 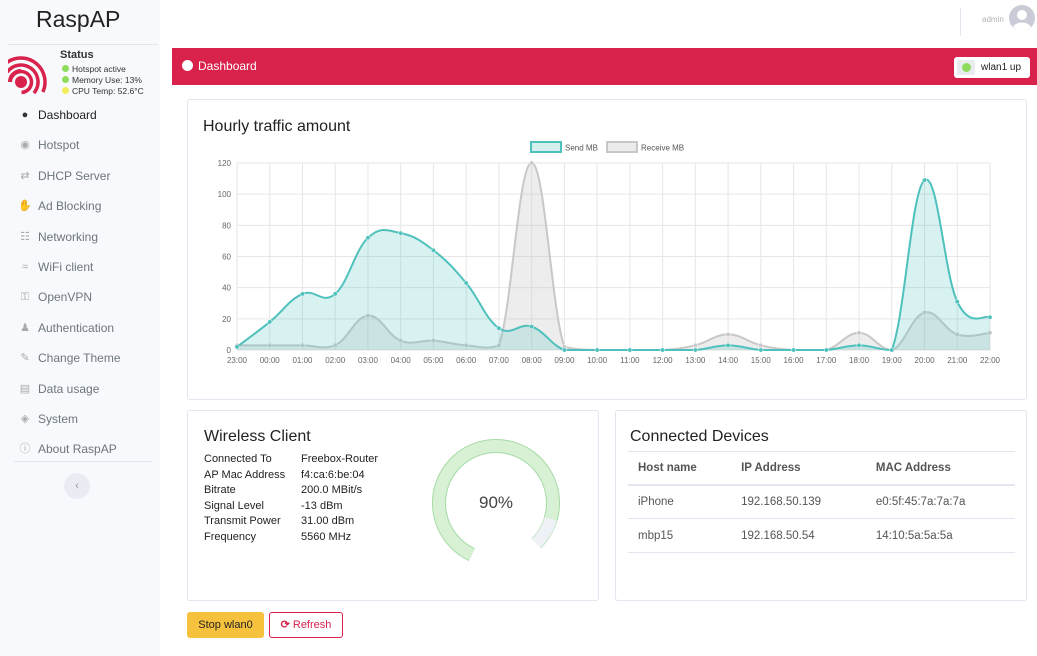 What do you see at coordinates (333, 474) in the screenshot?
I see `wireless-info-value: f4:ca:6:be:04` at bounding box center [333, 474].